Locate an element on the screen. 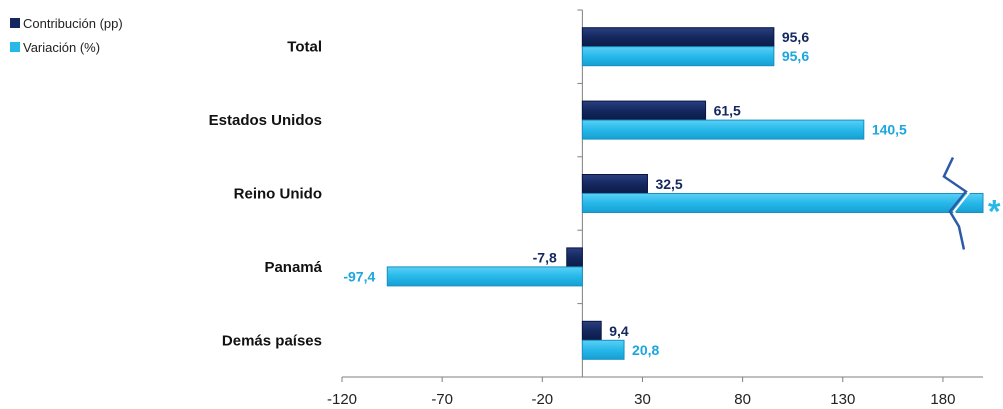 The width and height of the screenshot is (1003, 409). category-label-demas-paises: Demás países is located at coordinates (272, 340).